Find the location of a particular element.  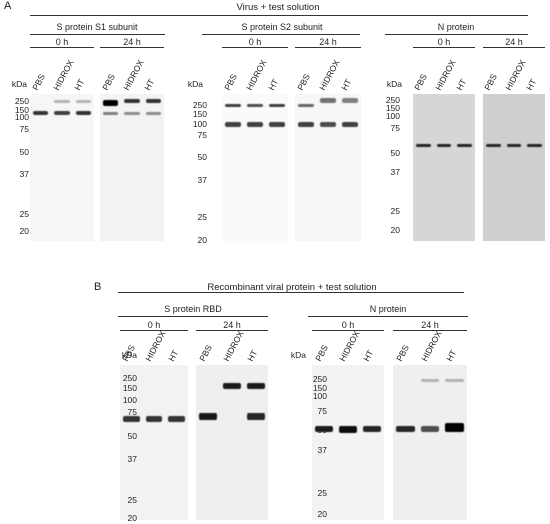

blot-title: S protein RBD is located at coordinates (193, 309).